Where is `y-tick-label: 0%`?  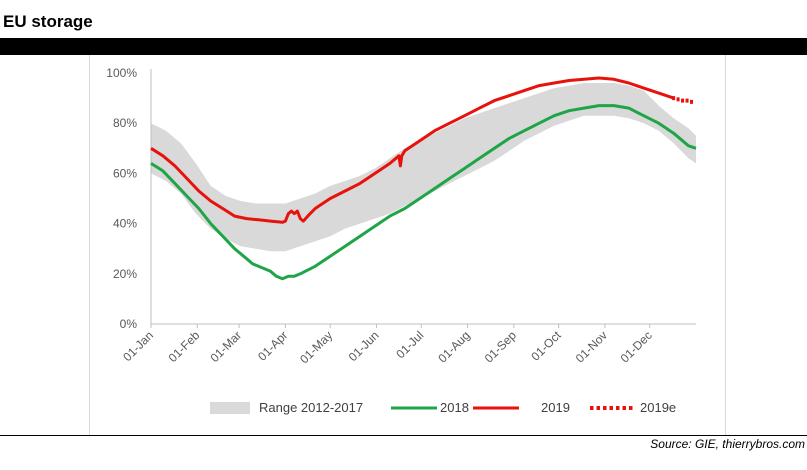 y-tick-label: 0% is located at coordinates (129, 324).